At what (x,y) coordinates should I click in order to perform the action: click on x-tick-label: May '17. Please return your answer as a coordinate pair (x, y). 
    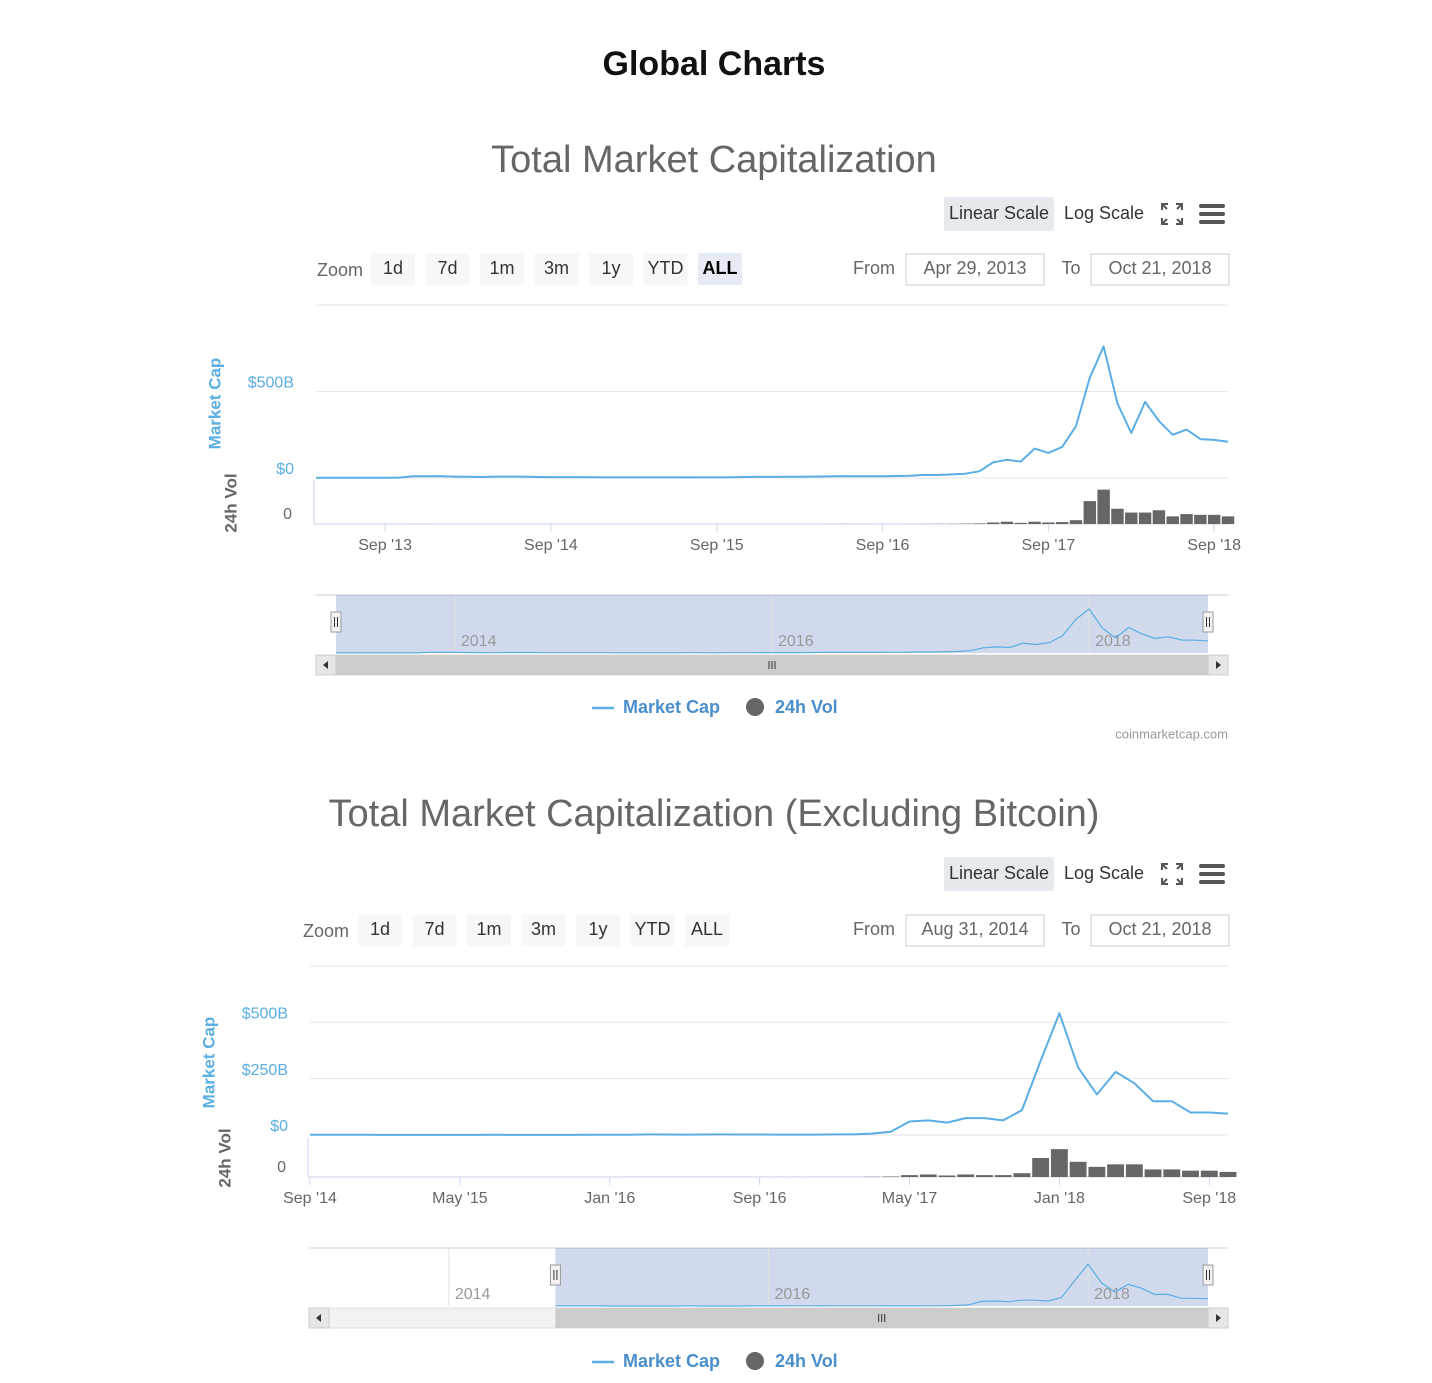
    Looking at the image, I should click on (910, 1198).